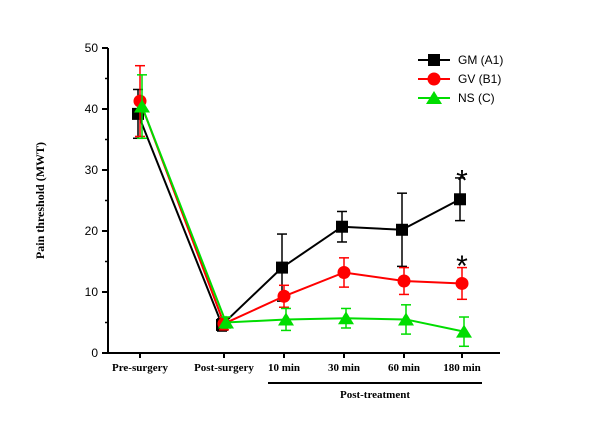 Image resolution: width=600 pixels, height=424 pixels. I want to click on legend-label: GM (A1), so click(480, 60).